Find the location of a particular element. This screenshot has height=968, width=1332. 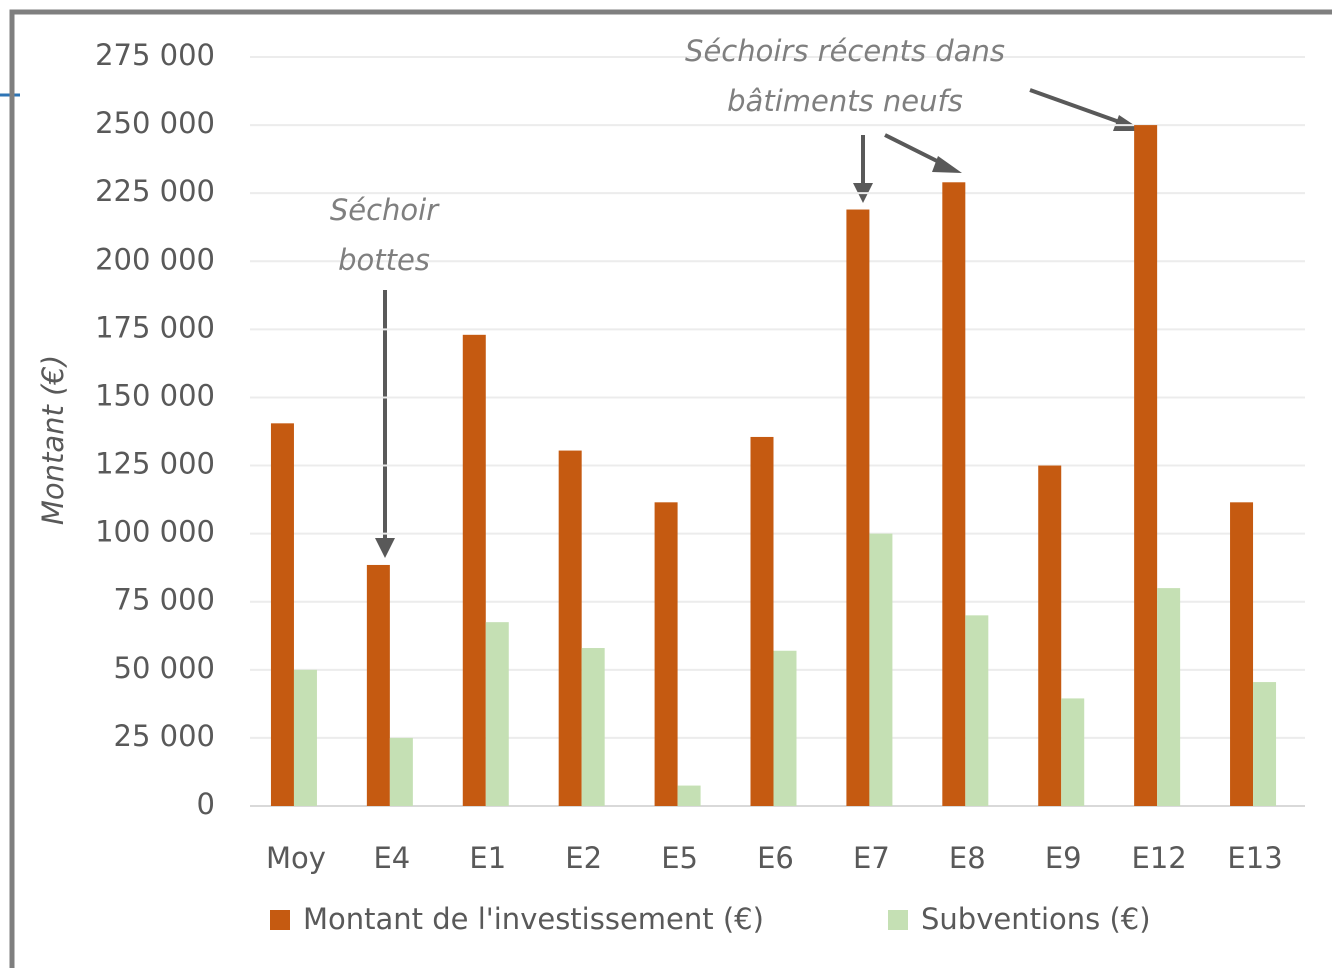

annotation: bâtiments neufs is located at coordinates (845, 101).